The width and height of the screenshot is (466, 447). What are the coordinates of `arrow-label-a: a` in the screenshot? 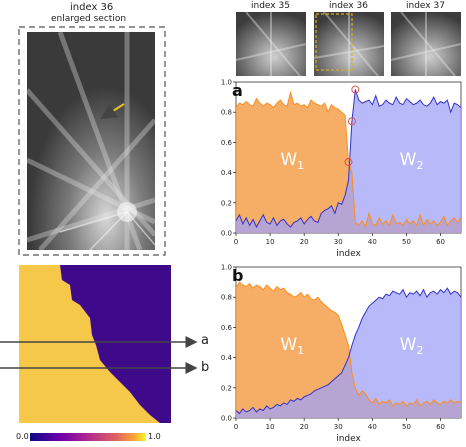 It's located at (205, 340).